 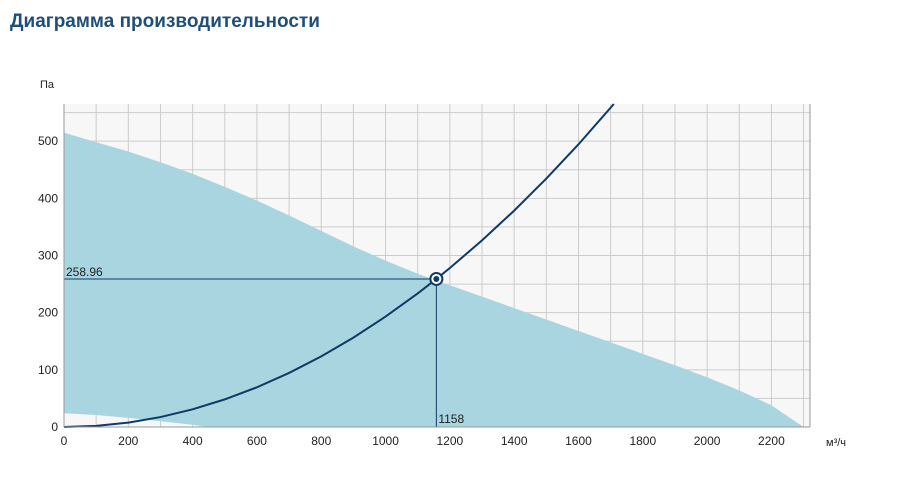 I want to click on operating-point-guides, so click(x=250, y=352).